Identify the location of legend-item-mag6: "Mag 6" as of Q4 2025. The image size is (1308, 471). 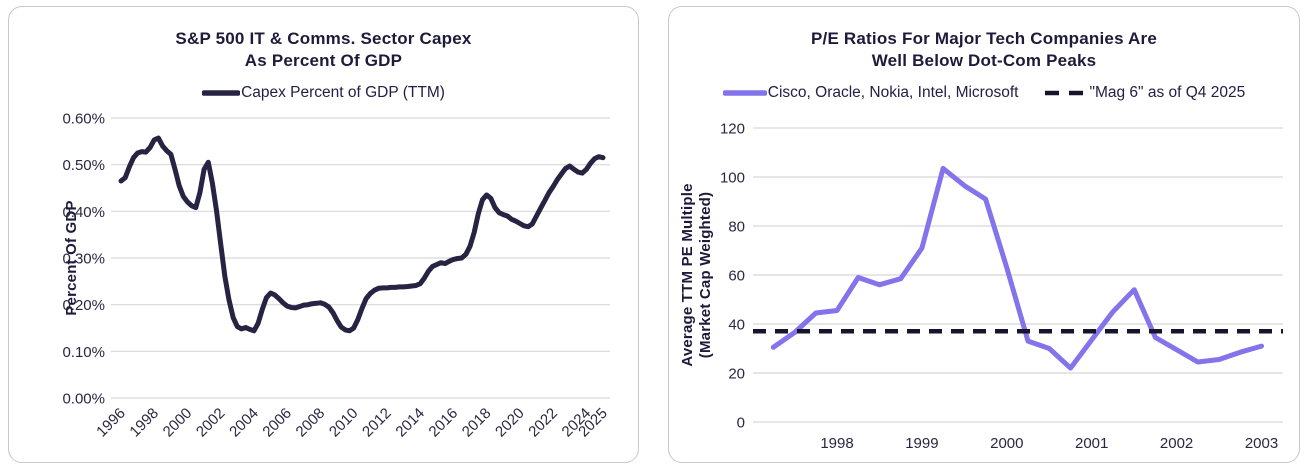
(1144, 93).